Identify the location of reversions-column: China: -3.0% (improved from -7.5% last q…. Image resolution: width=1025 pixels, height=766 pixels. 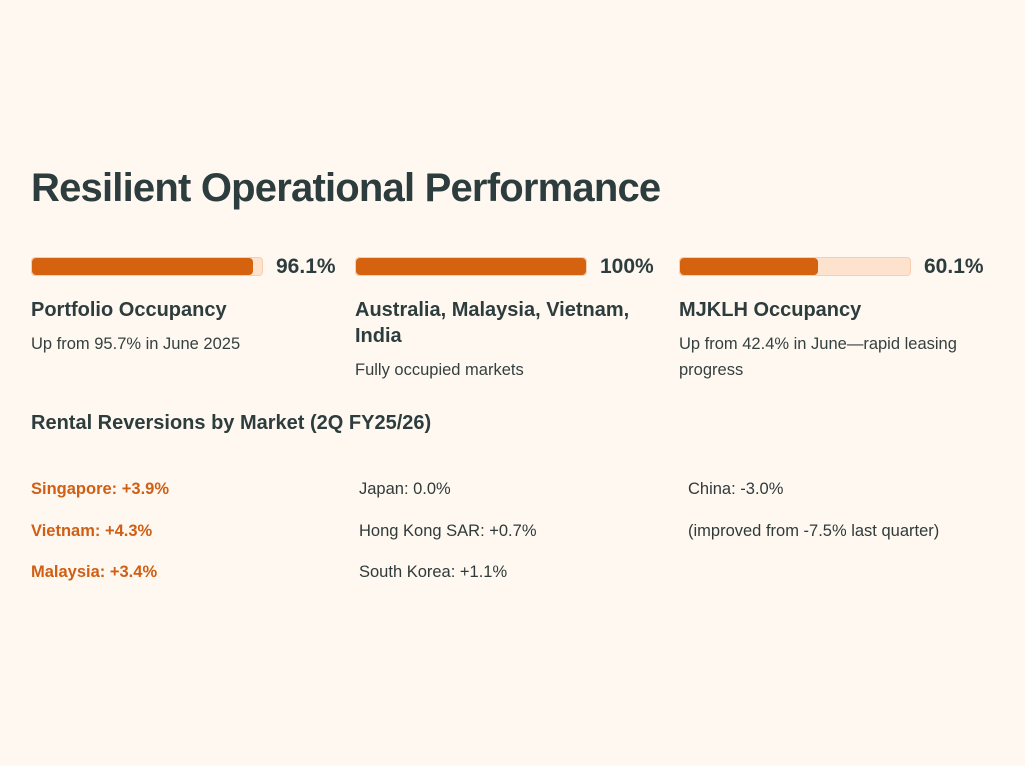
(813, 519).